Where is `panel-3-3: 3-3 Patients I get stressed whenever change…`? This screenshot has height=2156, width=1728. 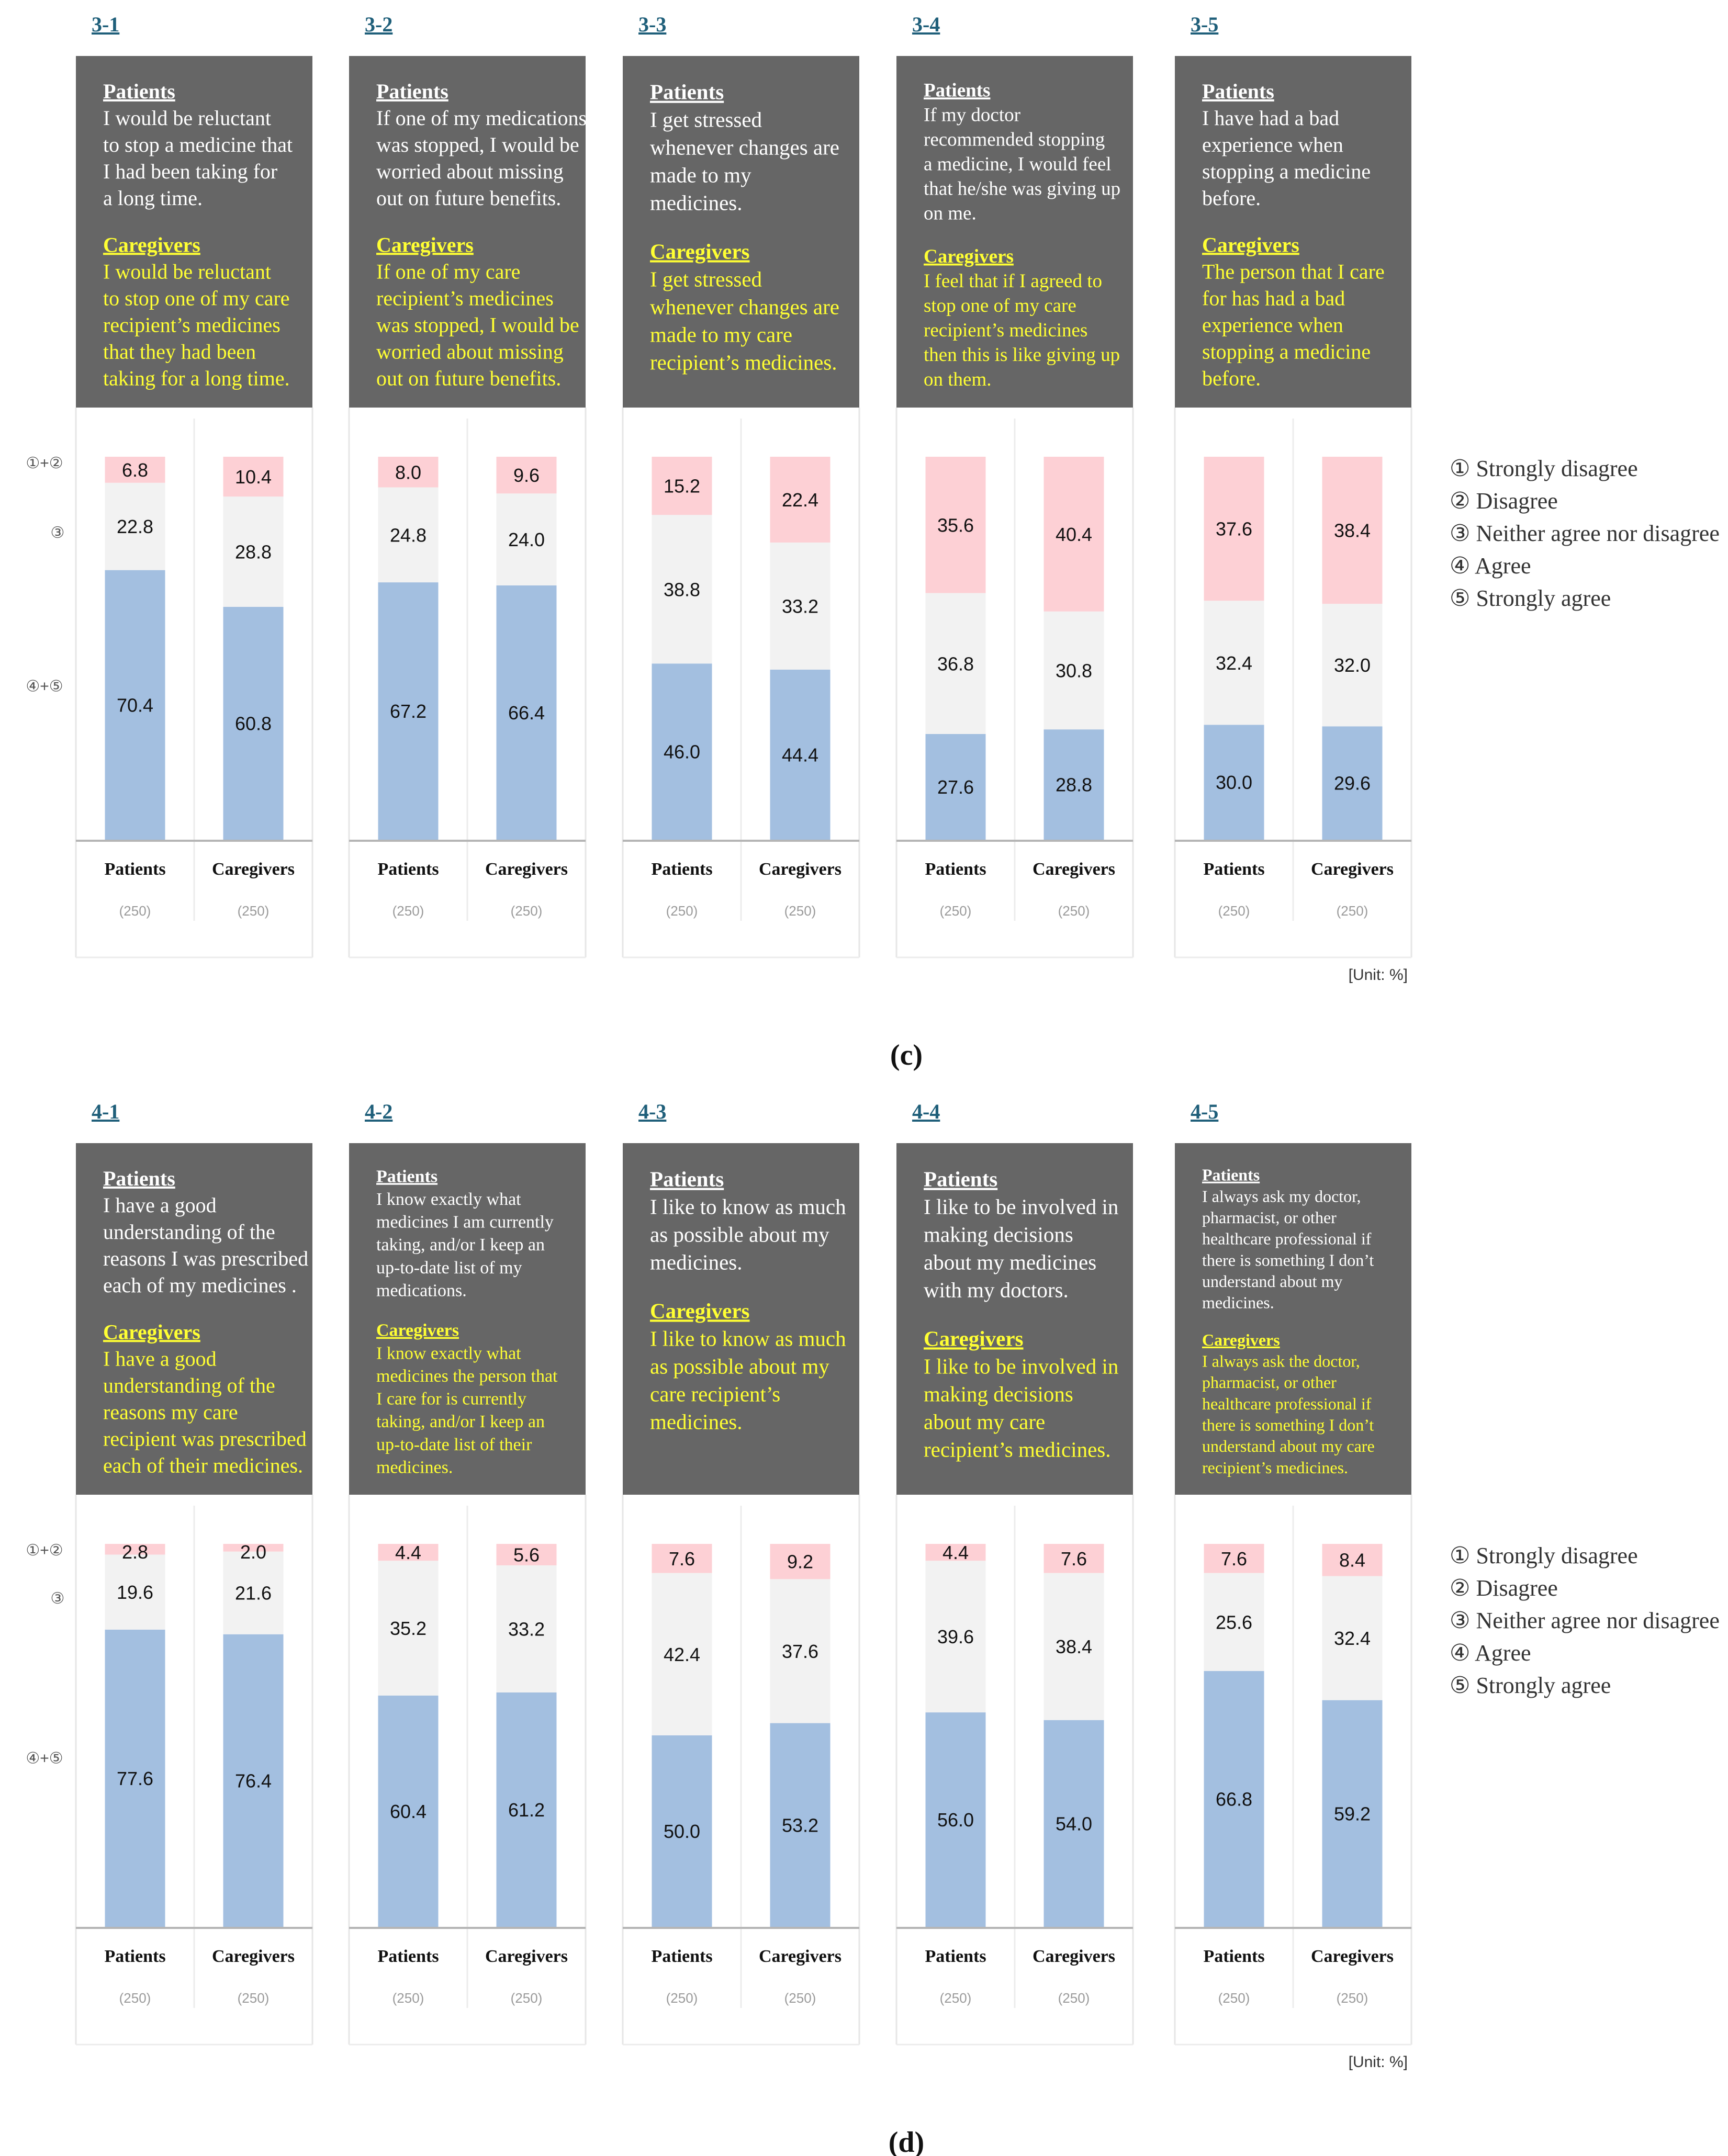
panel-3-3: 3-3 Patients I get stressed whenever change… is located at coordinates (741, 486).